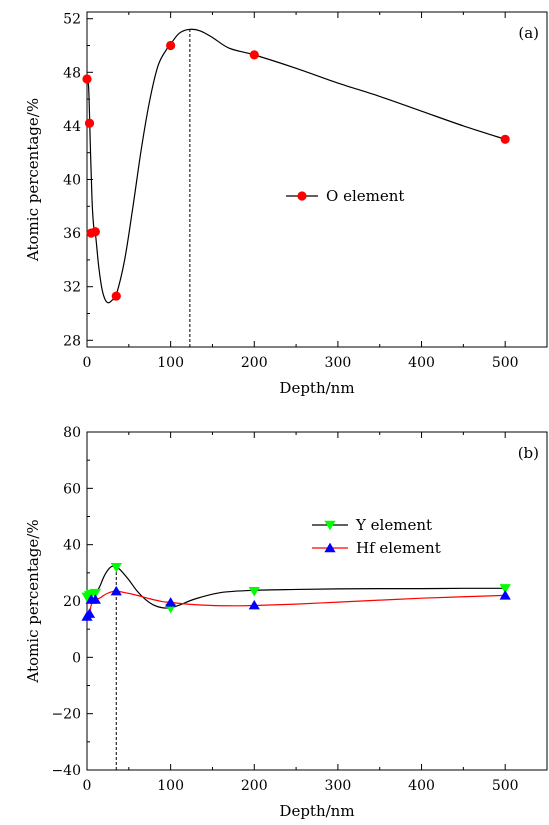  I want to click on y-tick-label: 80, so click(72, 433).